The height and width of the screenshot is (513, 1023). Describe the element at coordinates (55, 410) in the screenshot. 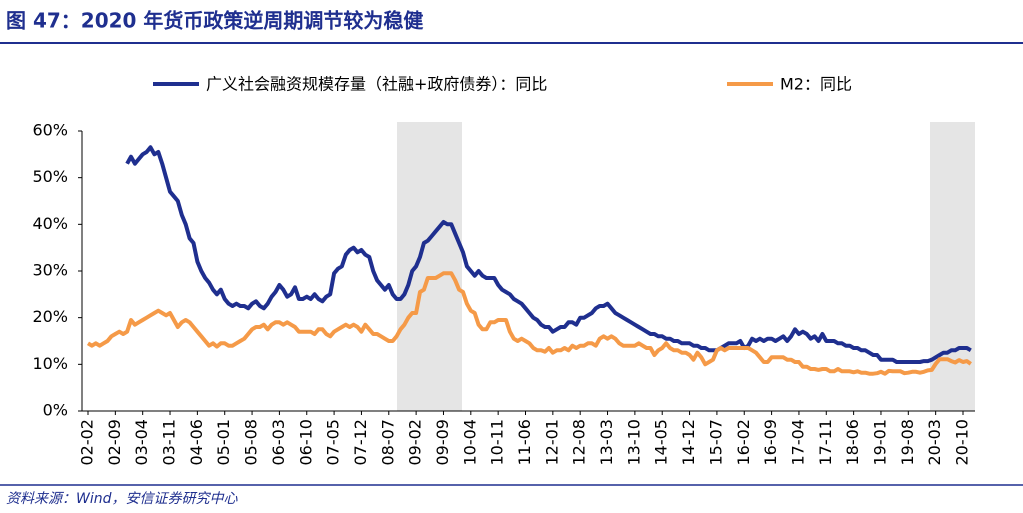

I see `y-tick-label: 0%` at that location.